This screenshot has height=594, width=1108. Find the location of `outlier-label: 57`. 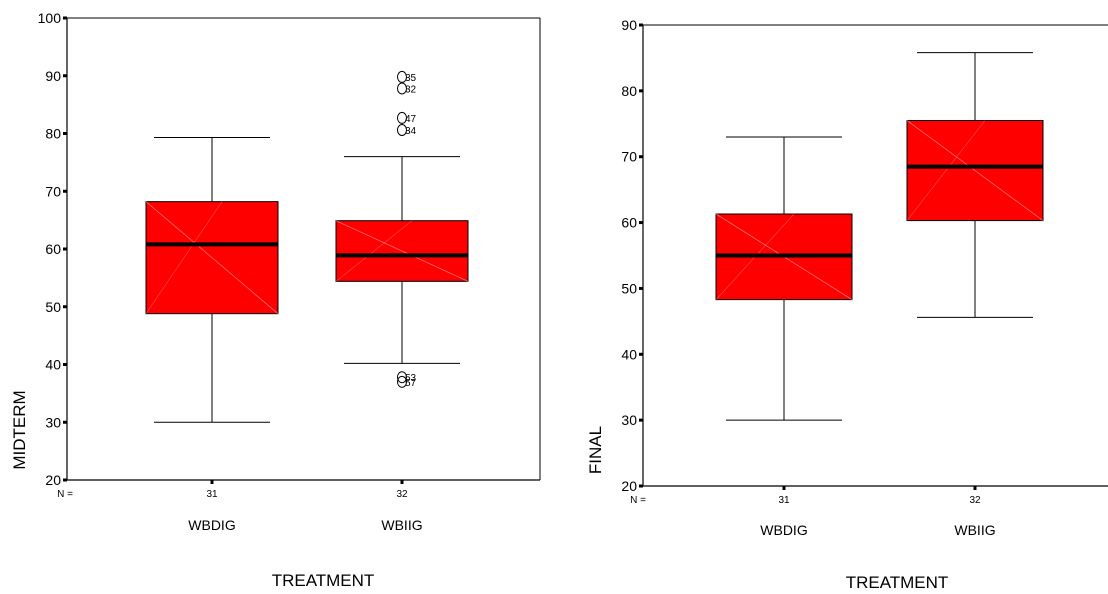

outlier-label: 57 is located at coordinates (411, 383).